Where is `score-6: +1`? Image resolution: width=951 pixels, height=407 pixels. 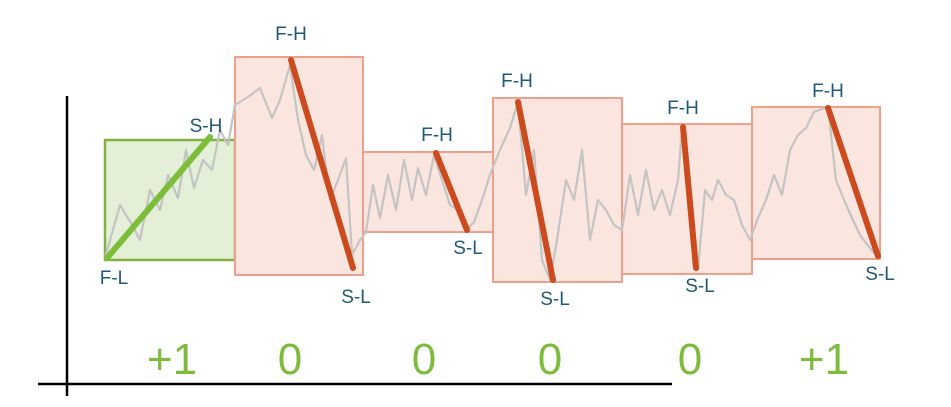
score-6: +1 is located at coordinates (824, 359).